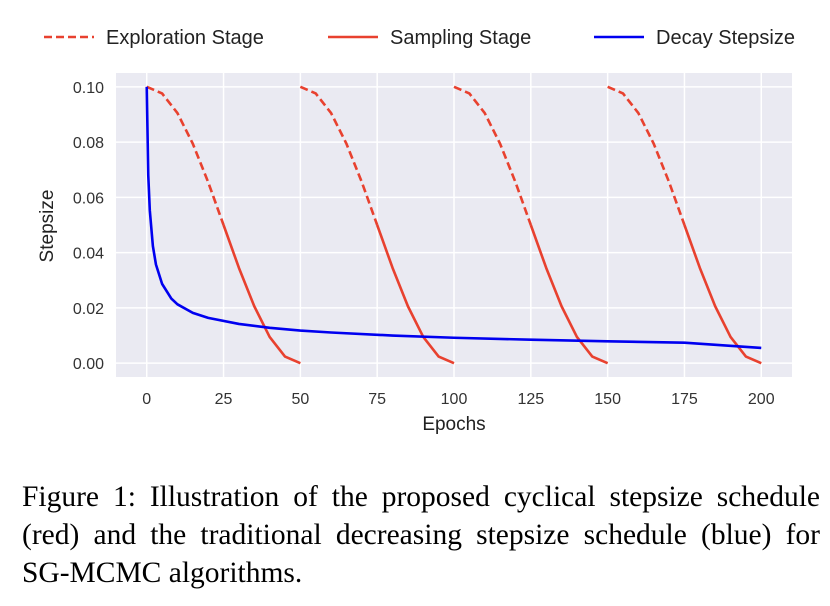 The width and height of the screenshot is (830, 606). I want to click on x-tick-label: 0, so click(146, 399).